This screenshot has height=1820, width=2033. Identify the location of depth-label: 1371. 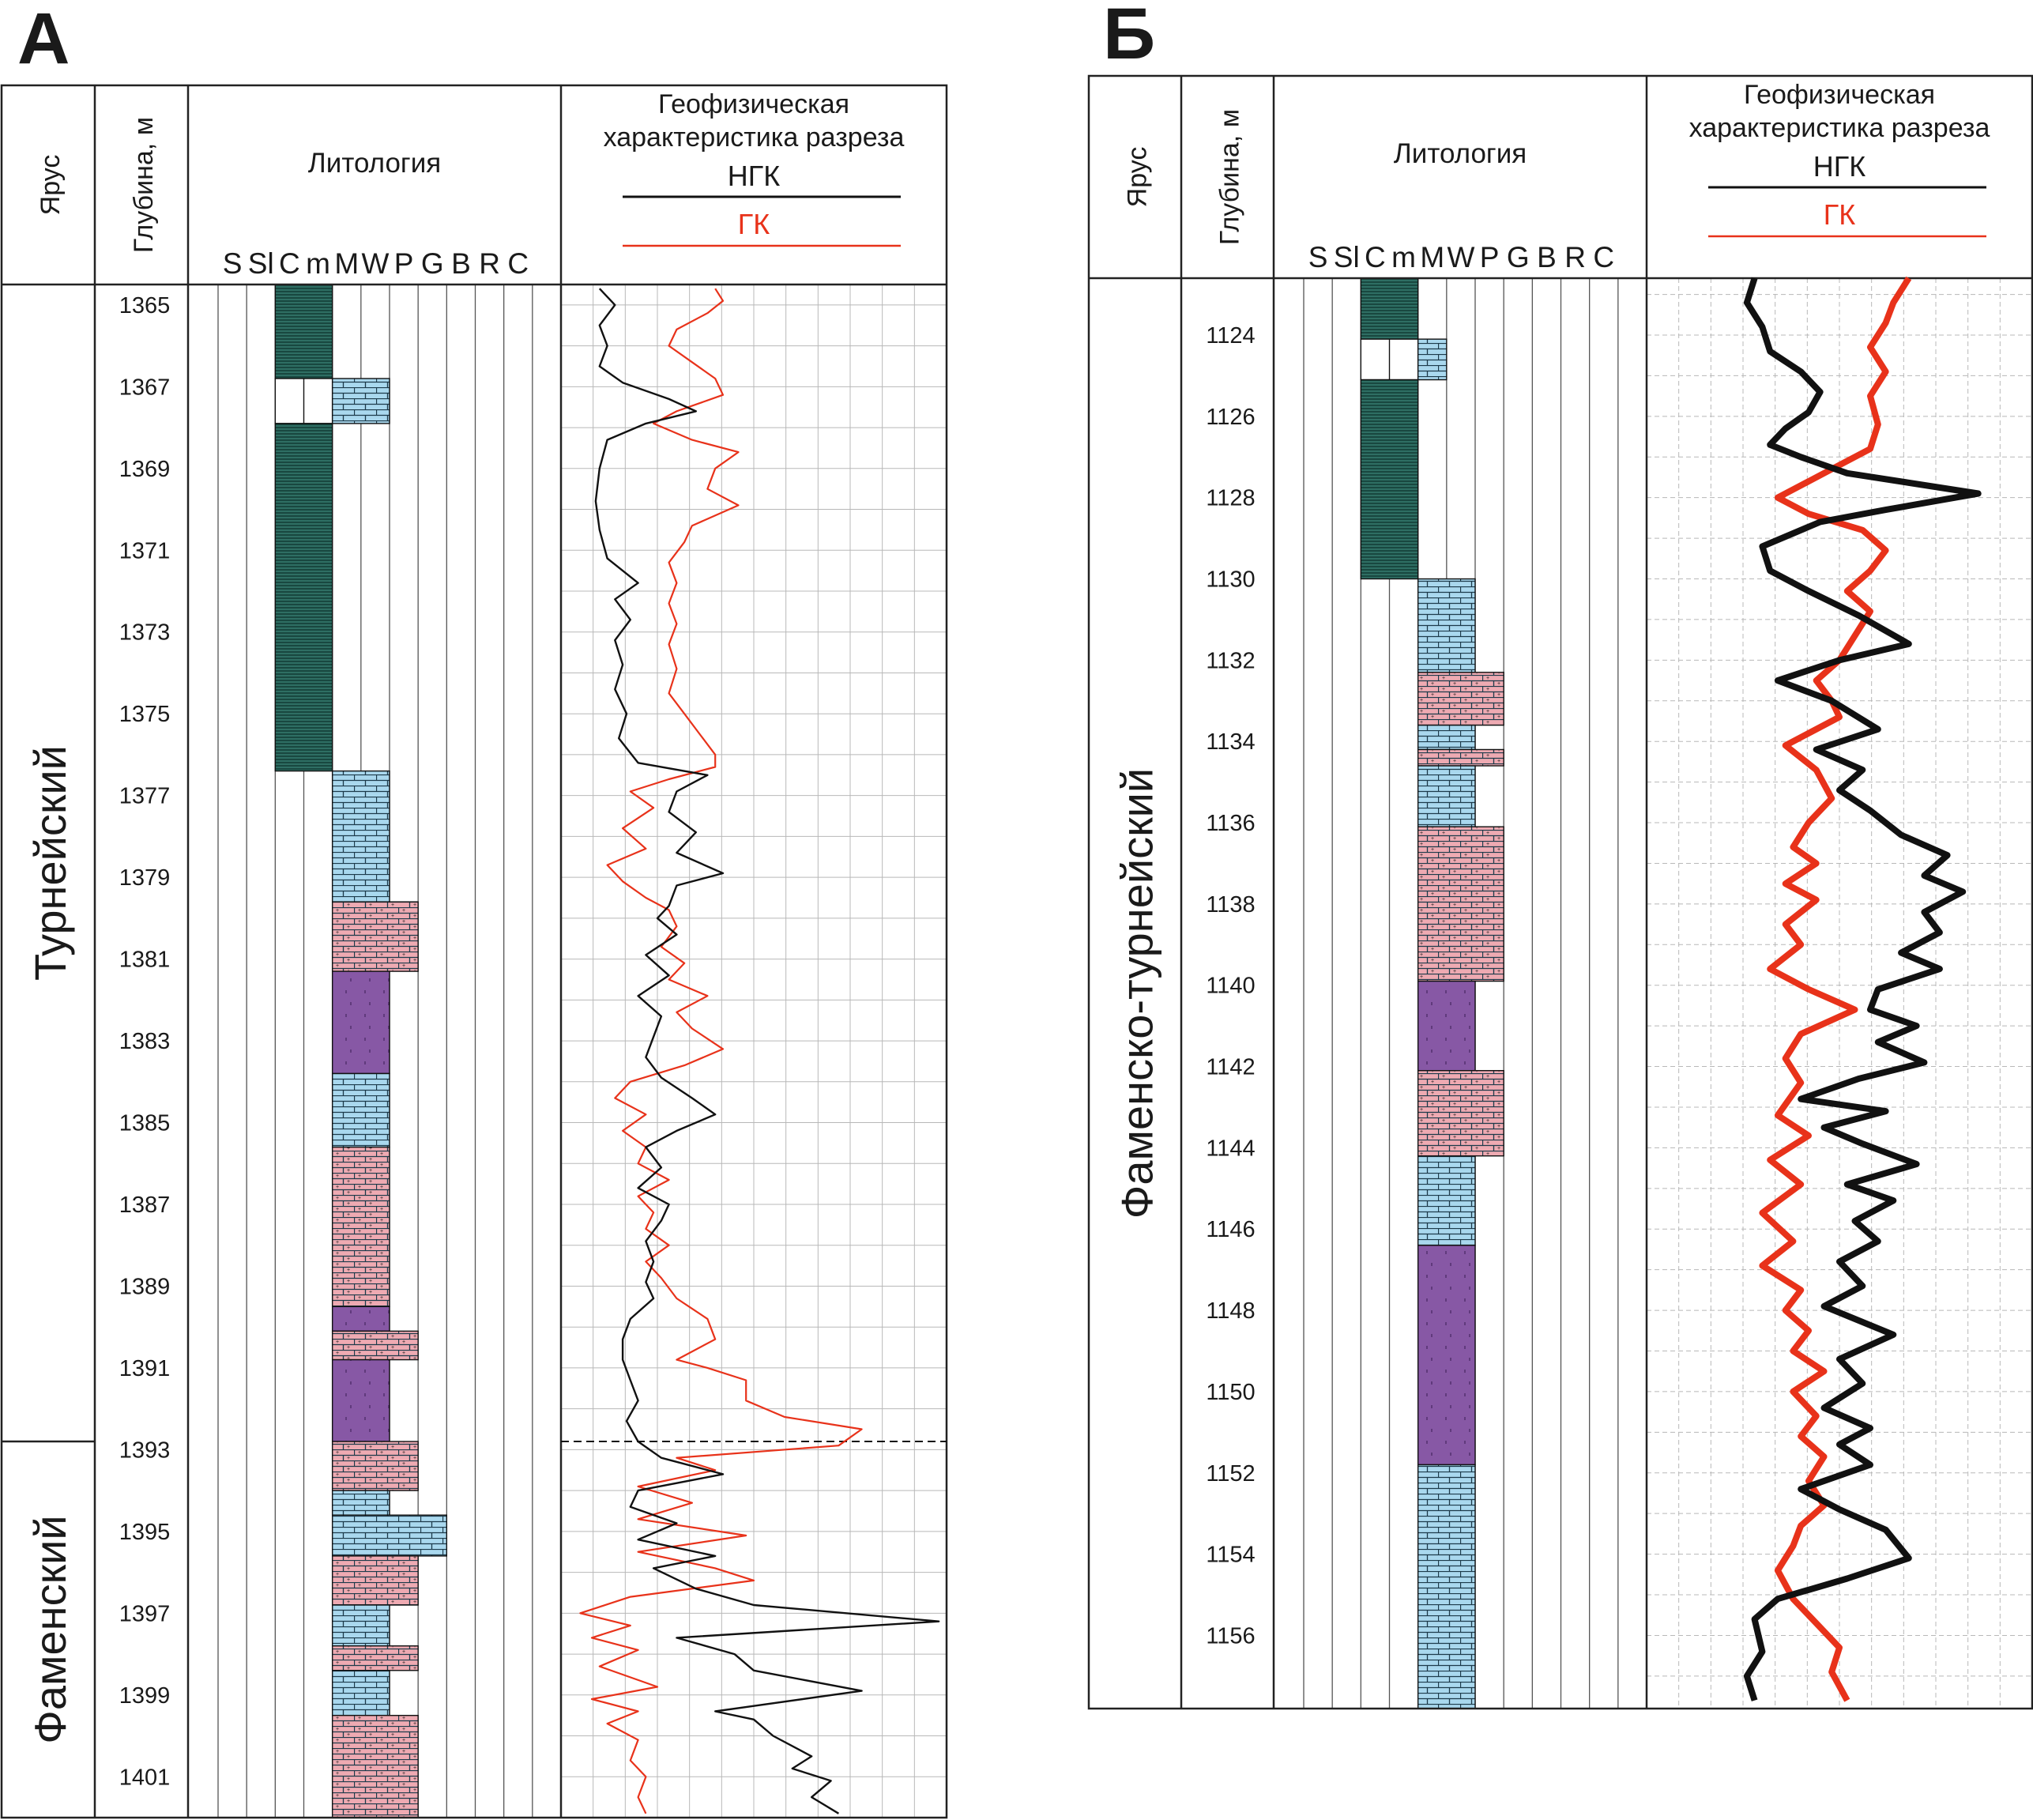
(145, 550).